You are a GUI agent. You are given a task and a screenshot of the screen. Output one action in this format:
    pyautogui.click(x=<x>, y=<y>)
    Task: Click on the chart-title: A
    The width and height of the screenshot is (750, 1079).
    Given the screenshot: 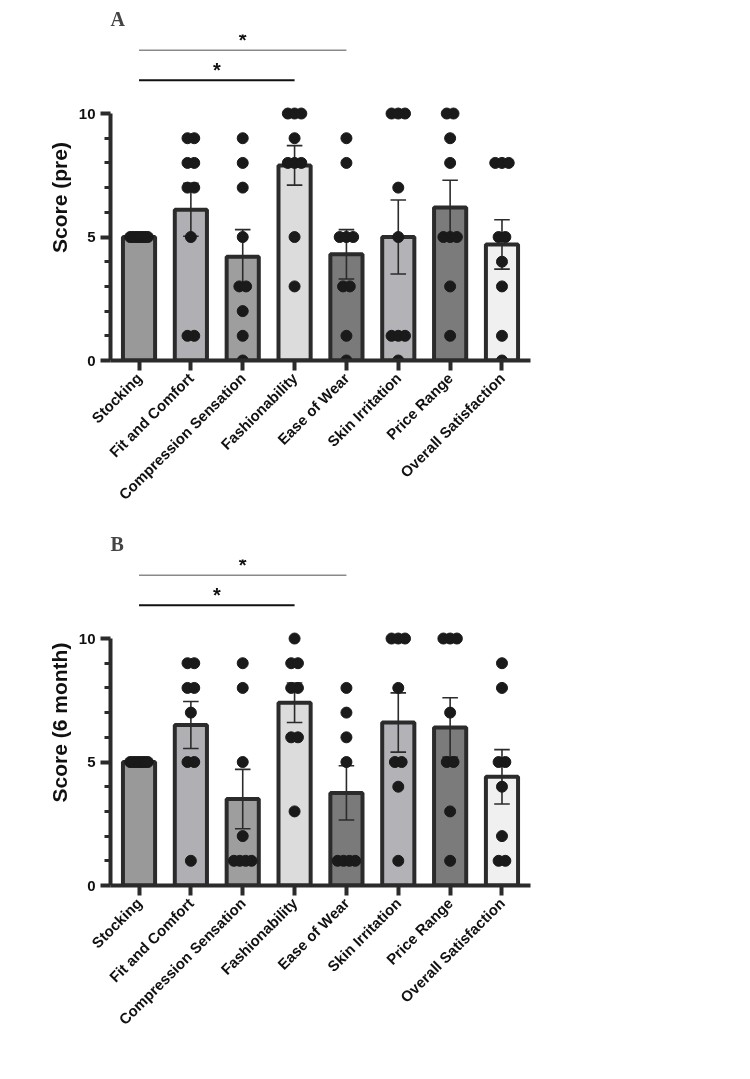 What is the action you would take?
    pyautogui.click(x=118, y=18)
    